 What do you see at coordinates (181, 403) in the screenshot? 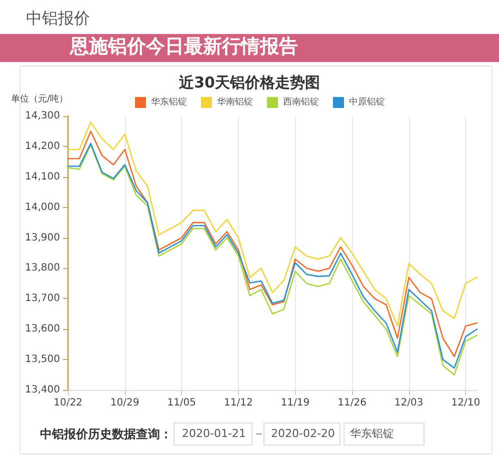
I see `x-tick-label: 11/05` at bounding box center [181, 403].